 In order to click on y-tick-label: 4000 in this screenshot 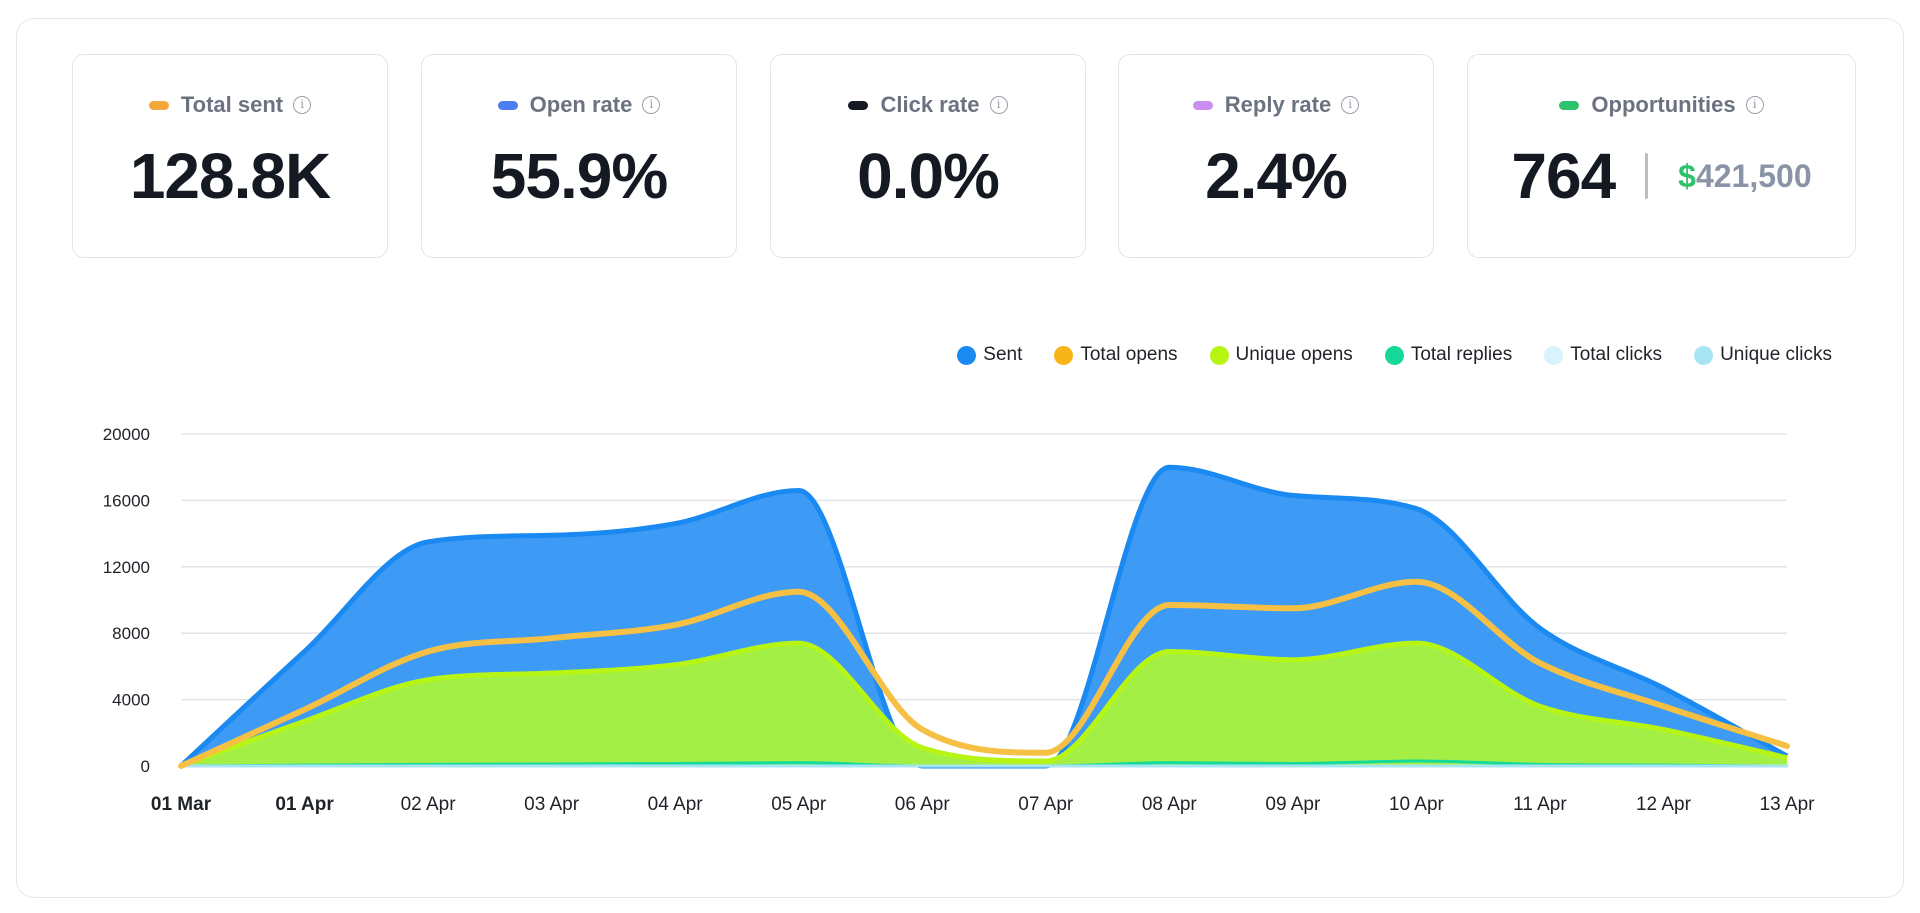, I will do `click(131, 700)`.